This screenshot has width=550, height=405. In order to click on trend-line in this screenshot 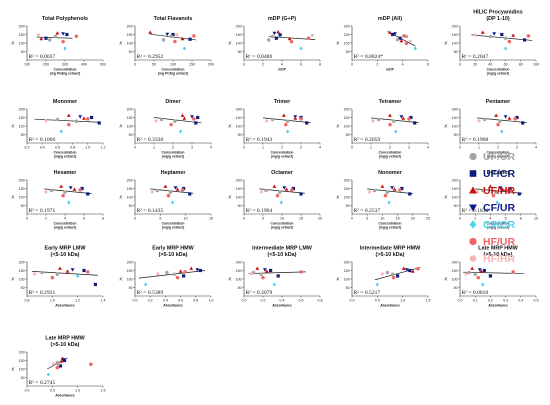, I will do `click(502, 37)`.